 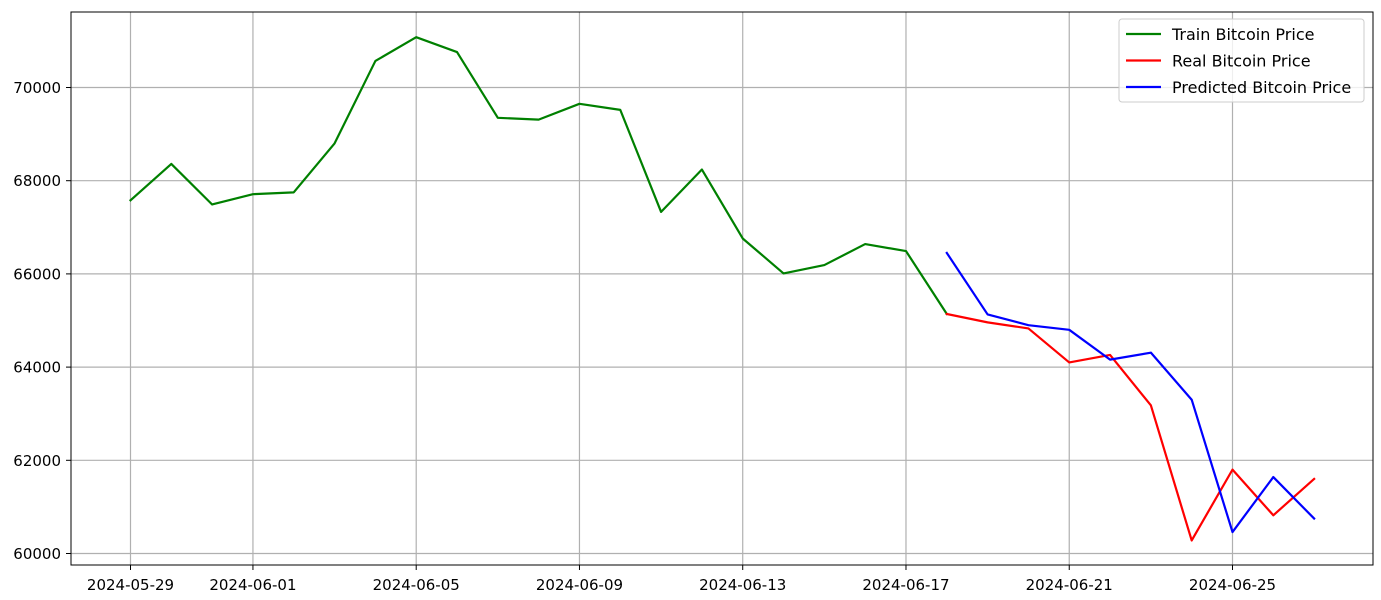 What do you see at coordinates (1242, 34) in the screenshot?
I see `legend-label: Train Bitcoin Price` at bounding box center [1242, 34].